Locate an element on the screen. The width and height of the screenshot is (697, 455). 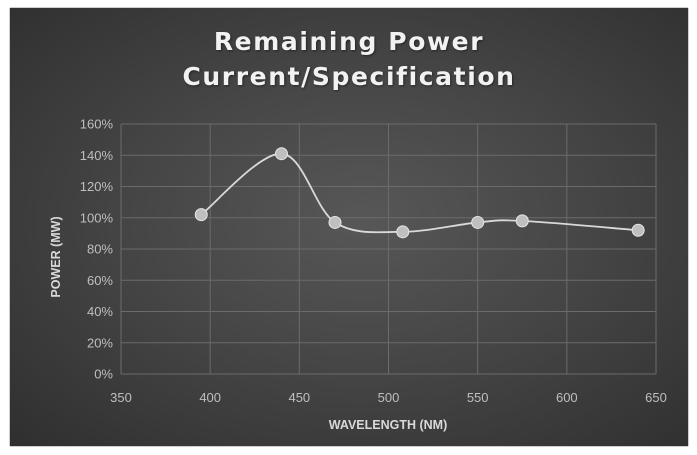
y-tick-label: 80% is located at coordinates (100, 249).